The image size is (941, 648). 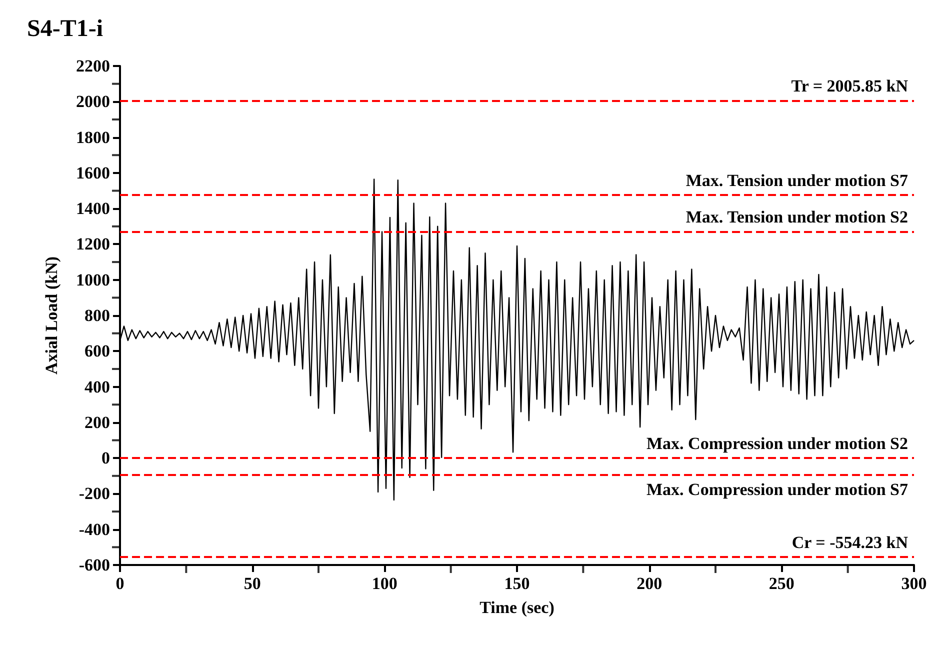 I want to click on x-tick-label: 150, so click(x=517, y=583).